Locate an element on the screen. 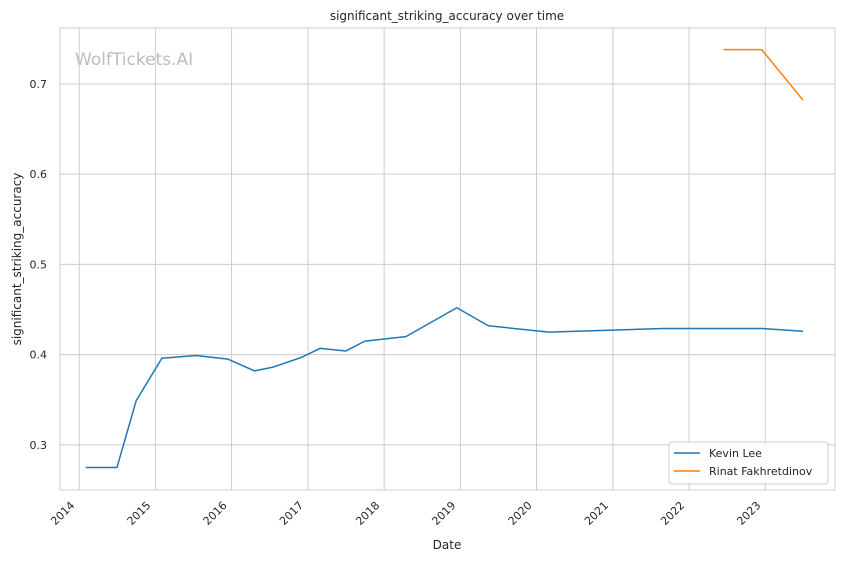 The height and width of the screenshot is (565, 844). y-tick-label: 0.3 is located at coordinates (39, 445).